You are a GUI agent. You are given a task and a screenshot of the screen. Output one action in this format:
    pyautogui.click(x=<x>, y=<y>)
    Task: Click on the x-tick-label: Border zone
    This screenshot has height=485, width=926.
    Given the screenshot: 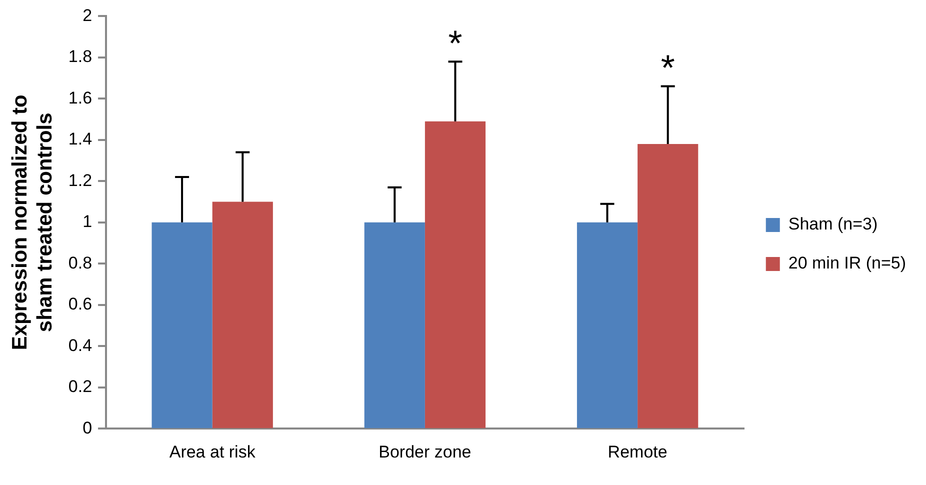 What is the action you would take?
    pyautogui.click(x=425, y=452)
    